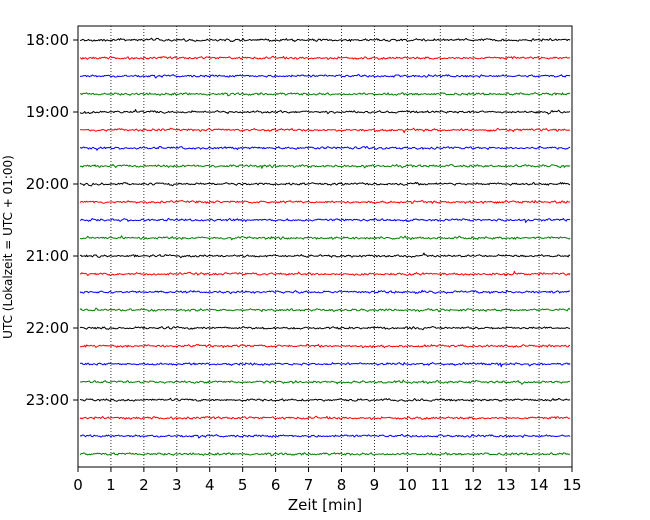  What do you see at coordinates (440, 485) in the screenshot?
I see `x-tick-label: 11` at bounding box center [440, 485].